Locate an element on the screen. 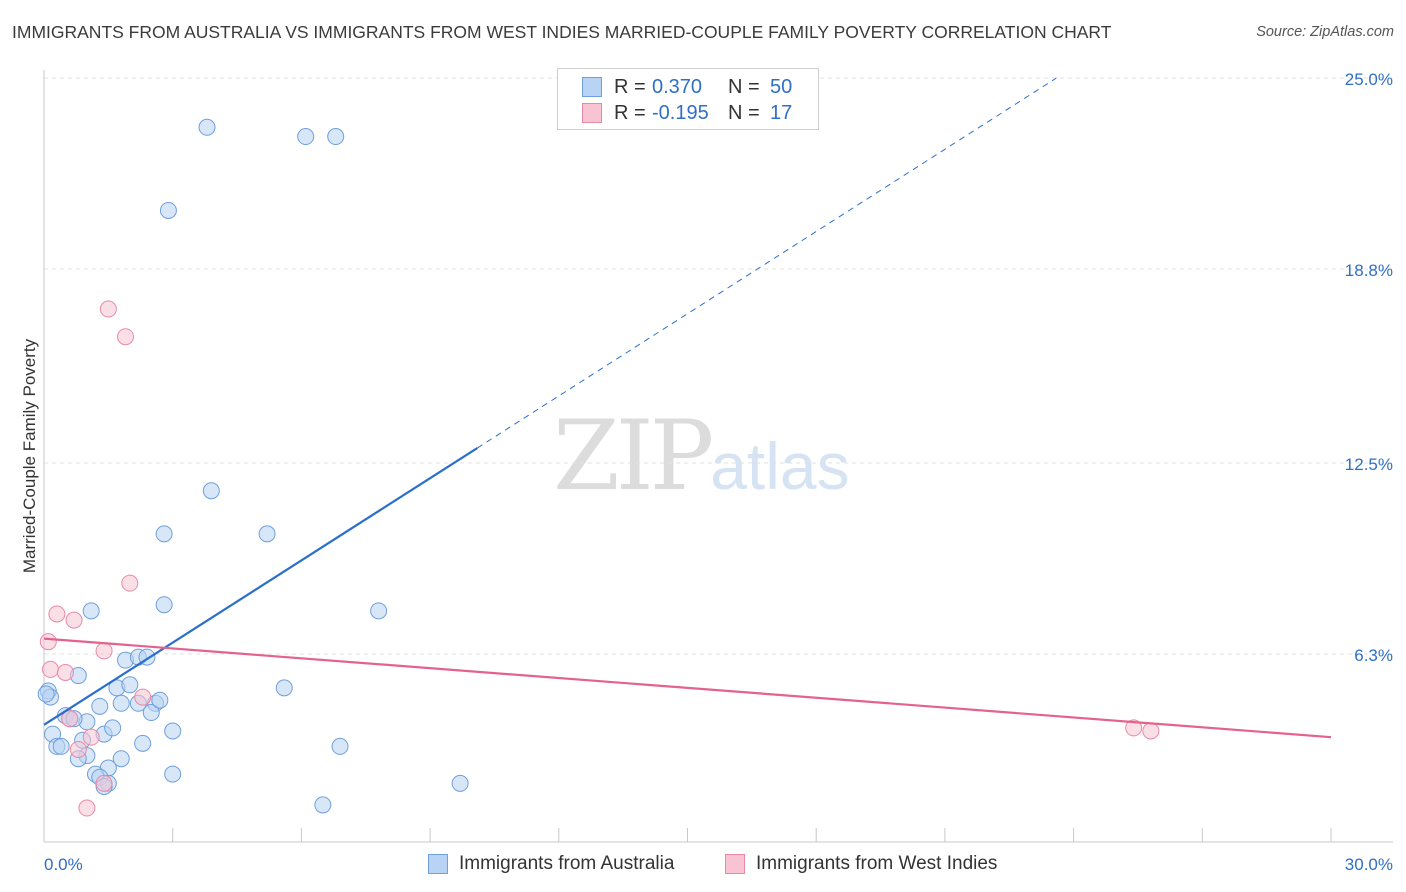  correlation-legend: R = 0.370 N = 50 R = -0.195 N = 17 is located at coordinates (688, 99).